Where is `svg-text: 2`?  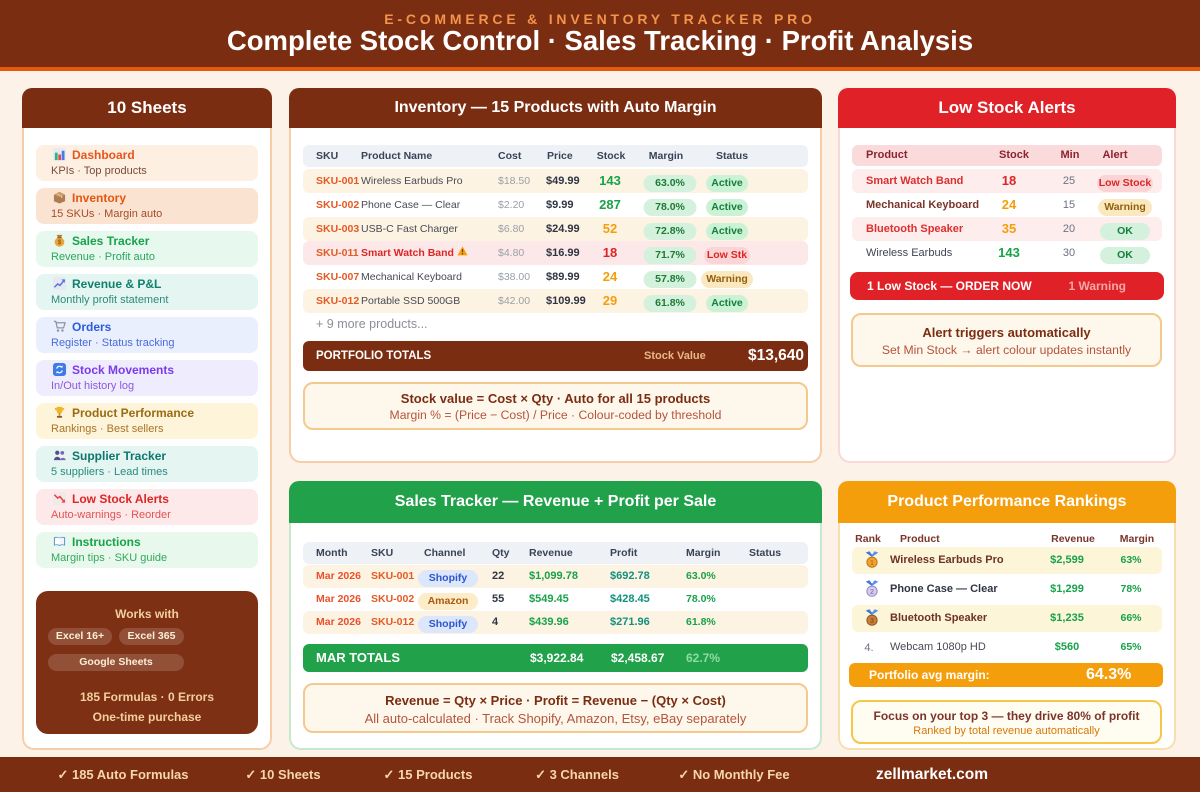 svg-text: 2 is located at coordinates (872, 591).